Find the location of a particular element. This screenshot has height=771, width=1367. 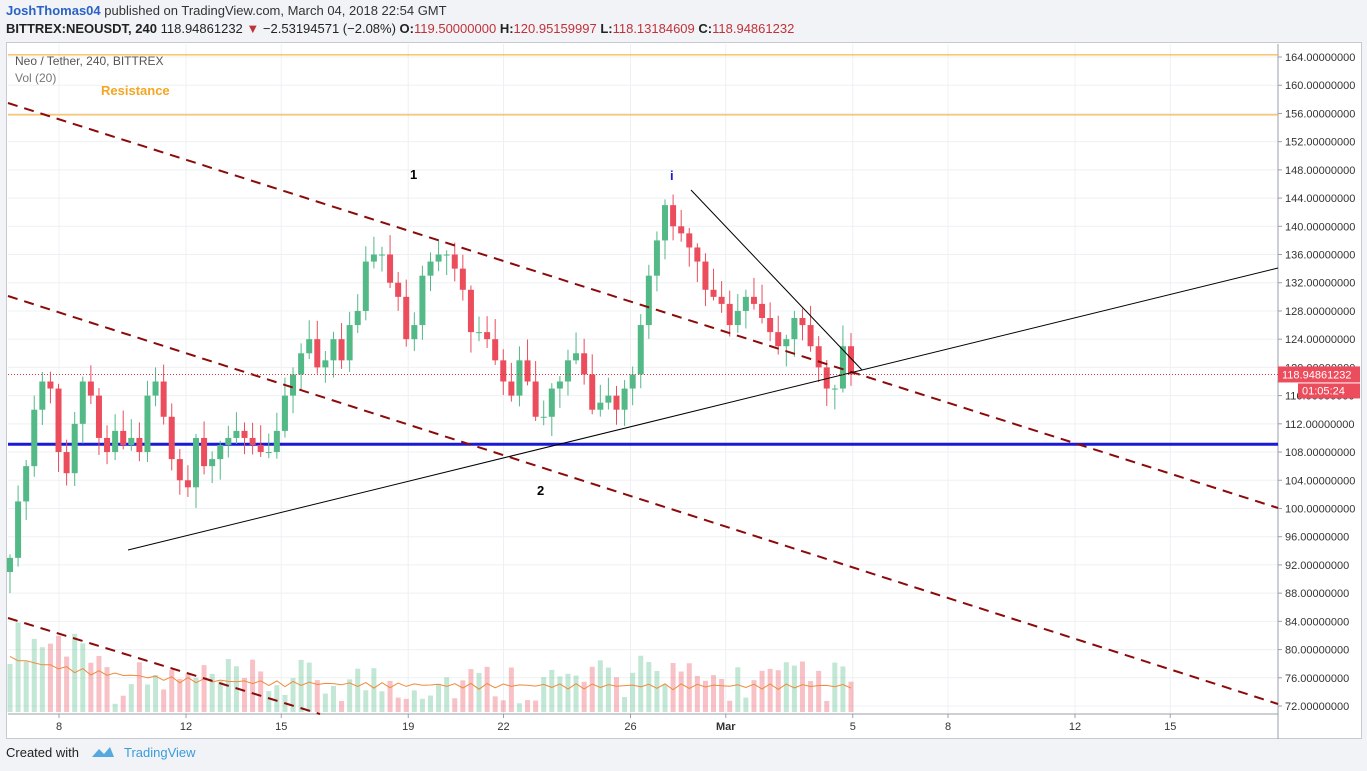

price-tick-label: 88.00000000 is located at coordinates (1317, 594).